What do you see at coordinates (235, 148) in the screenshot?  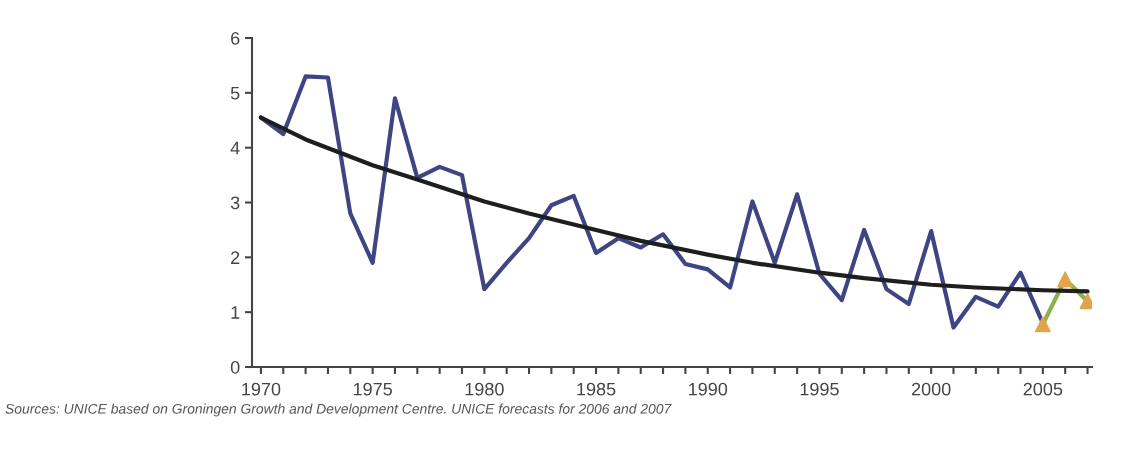 I see `y-tick-label: 4` at bounding box center [235, 148].